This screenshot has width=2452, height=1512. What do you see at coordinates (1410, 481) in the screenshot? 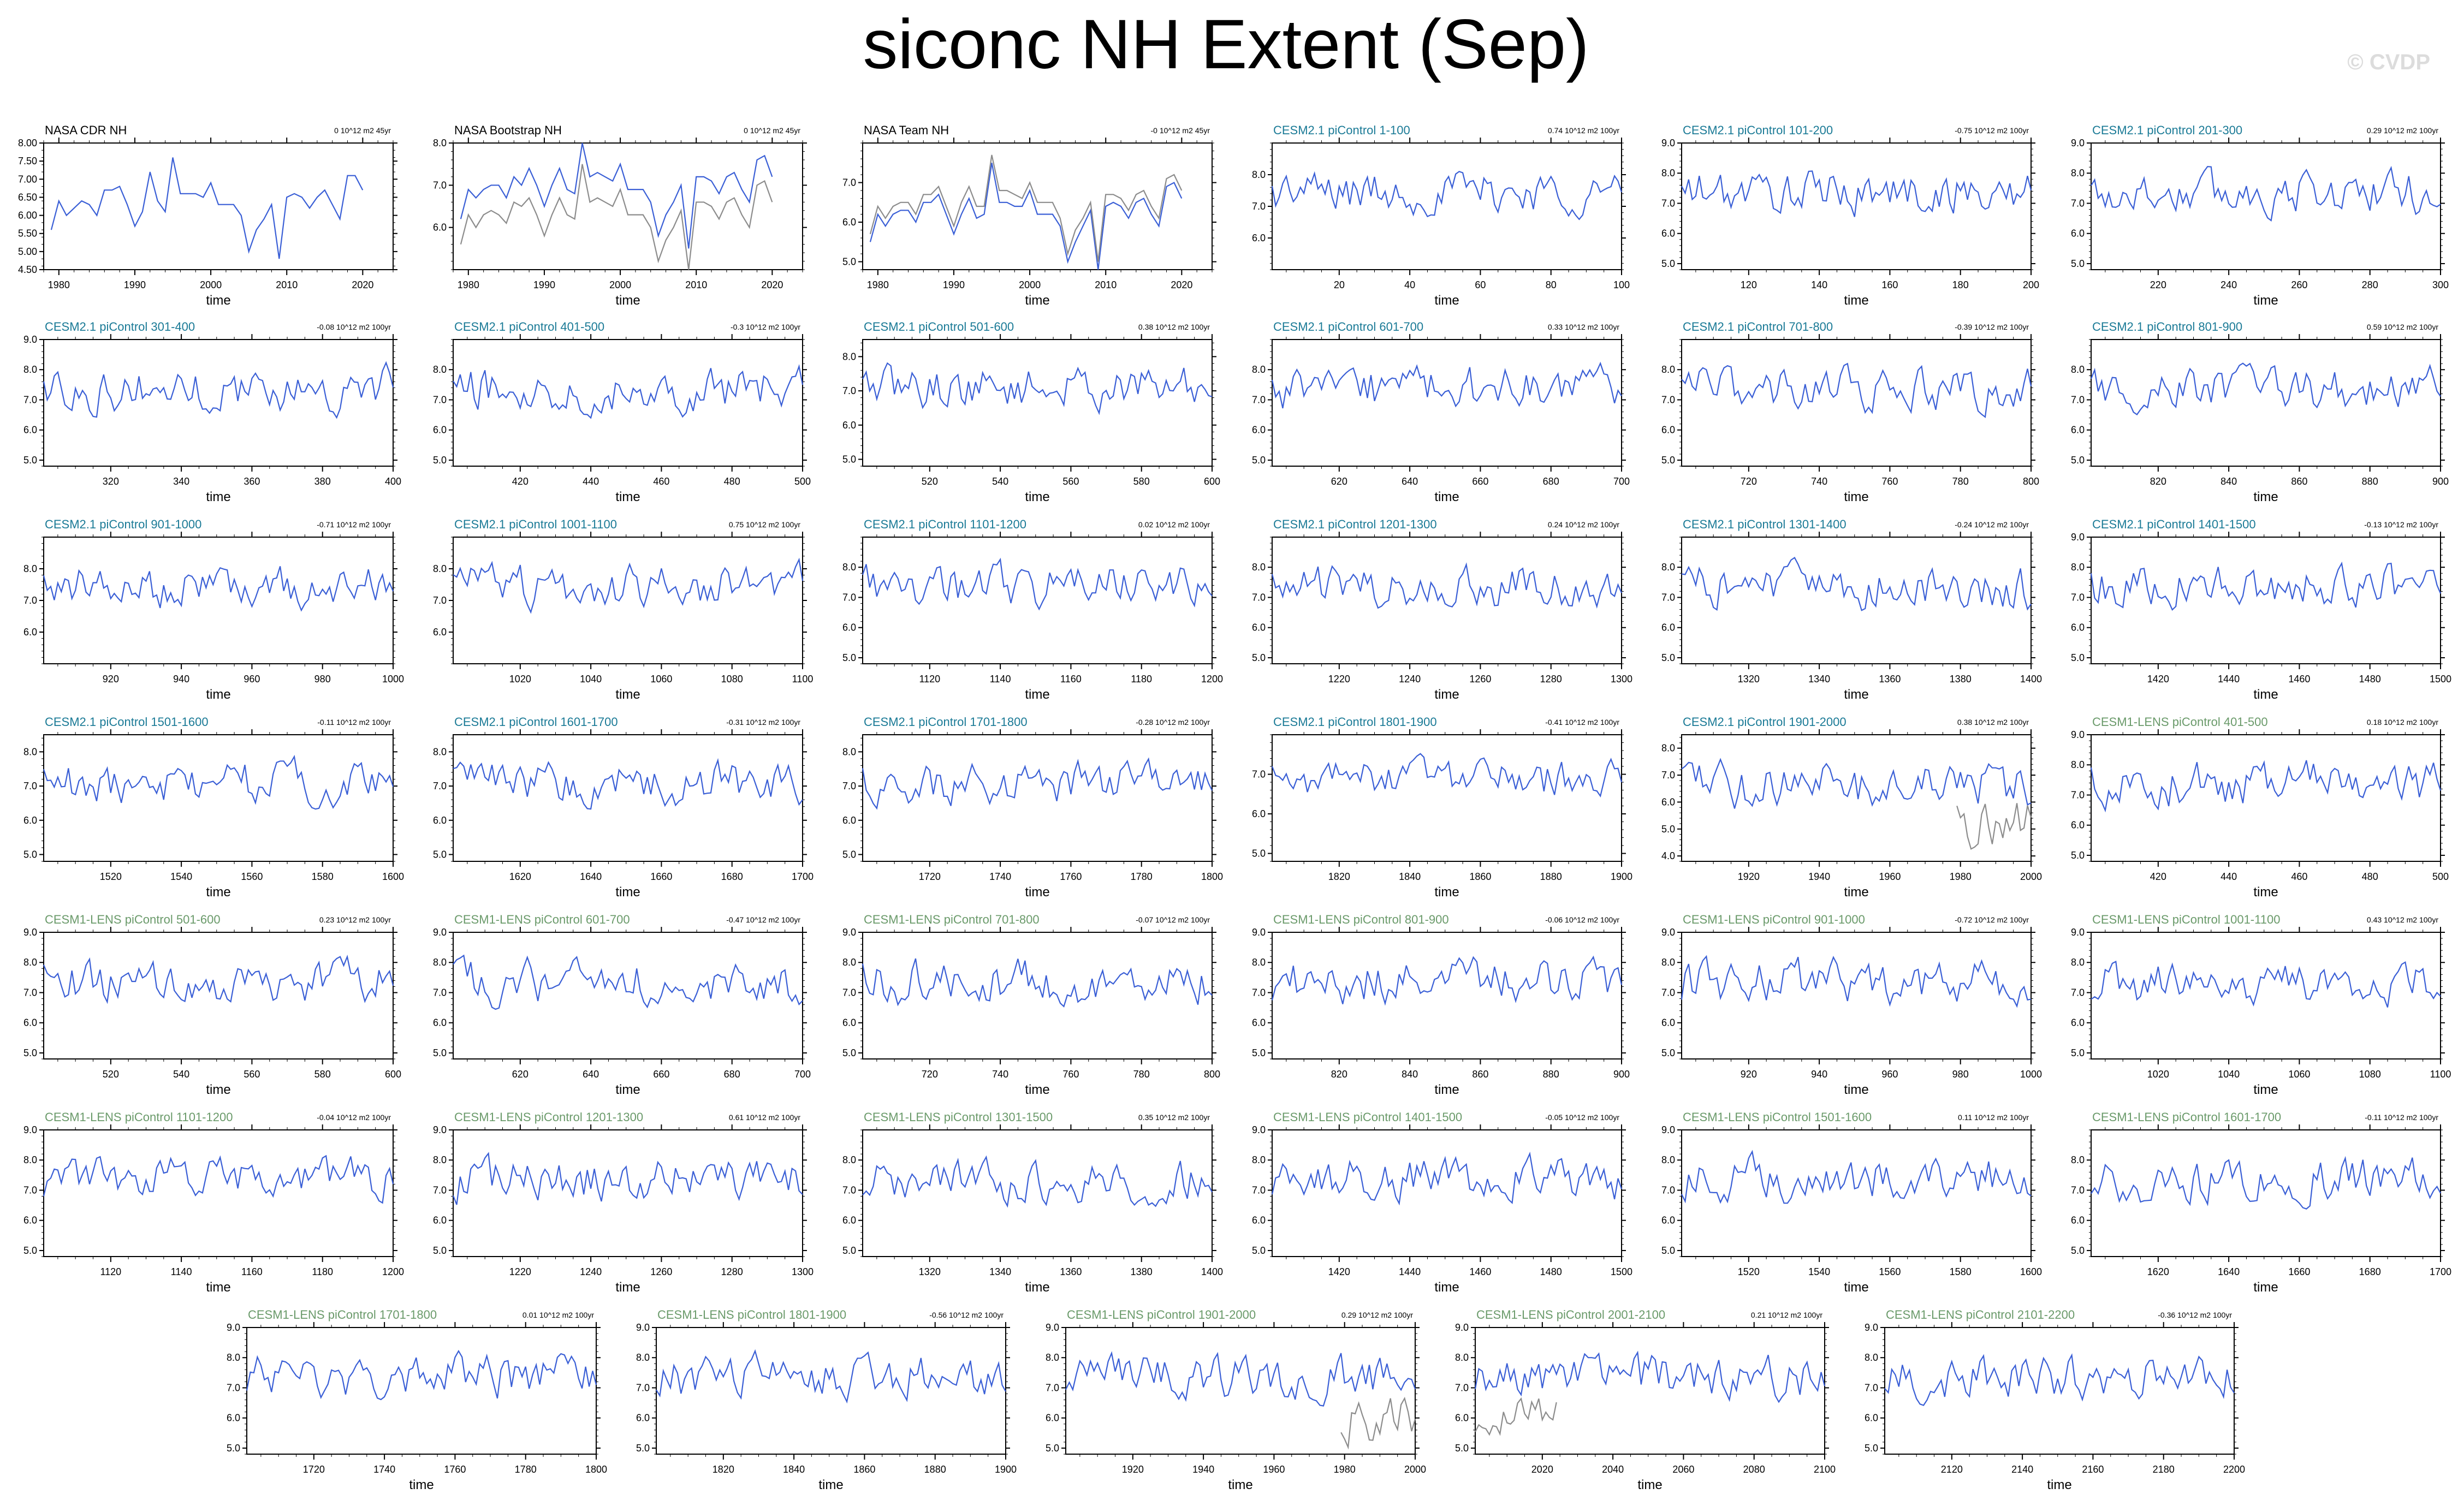
I see `x-tick-label: 640` at bounding box center [1410, 481].